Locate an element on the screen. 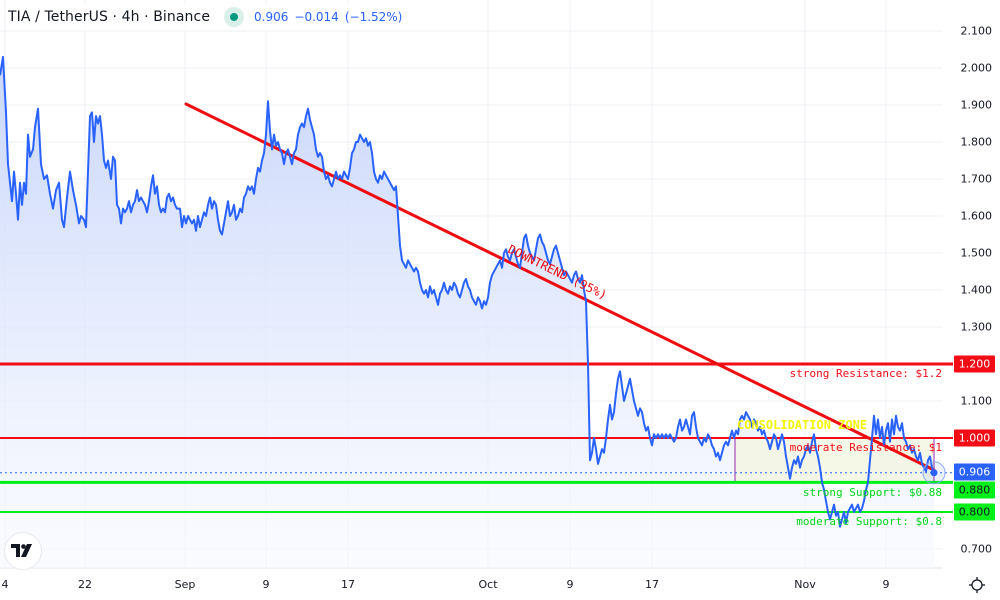  price-axis-tick: 1.400 is located at coordinates (976, 290).